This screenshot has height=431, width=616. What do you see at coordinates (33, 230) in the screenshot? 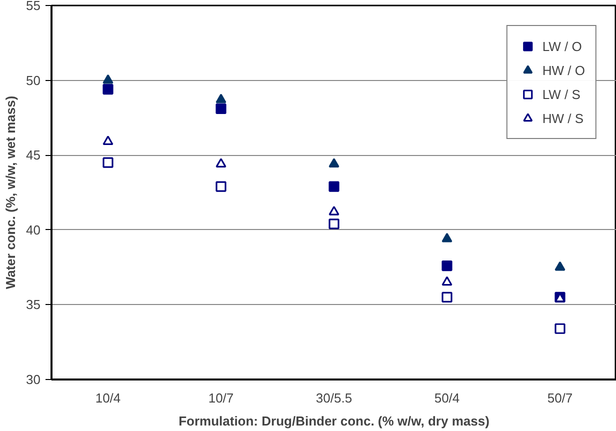
I see `y-tick-label: 40` at bounding box center [33, 230].